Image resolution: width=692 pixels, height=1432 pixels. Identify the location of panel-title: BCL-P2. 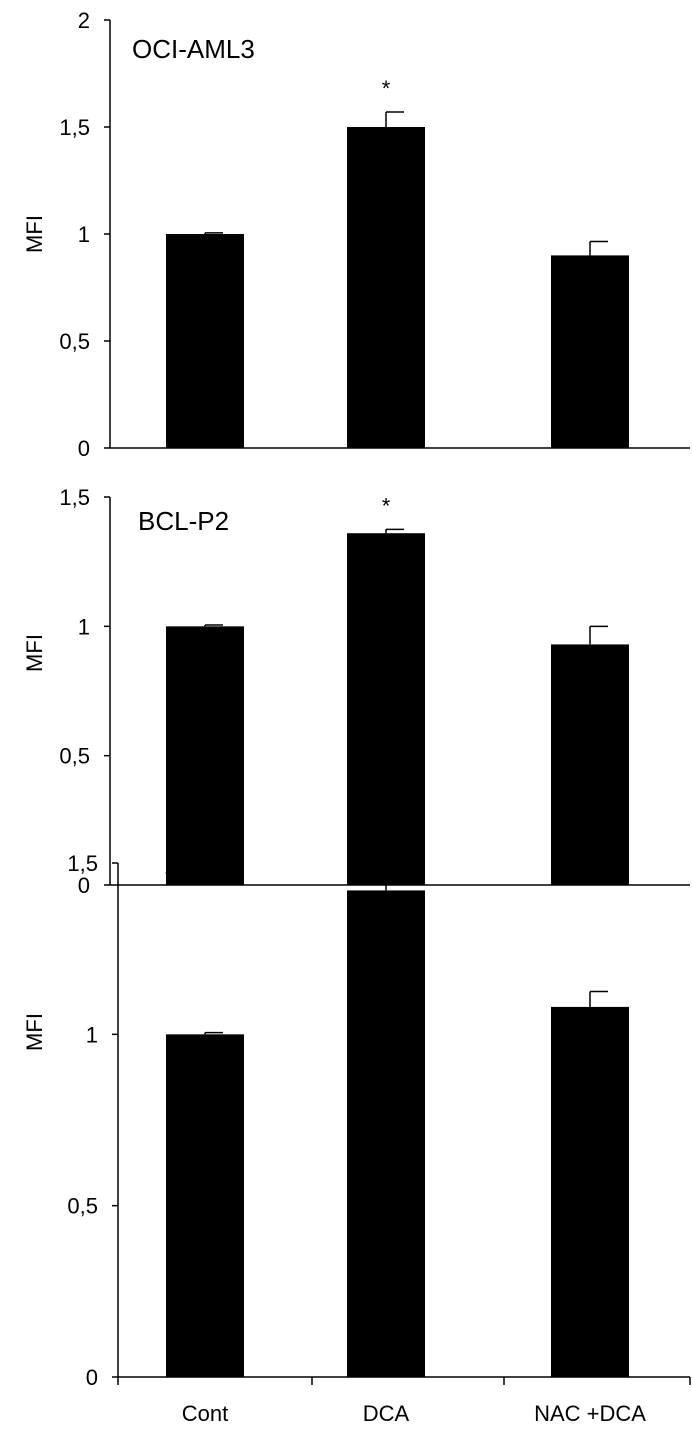
(183, 521).